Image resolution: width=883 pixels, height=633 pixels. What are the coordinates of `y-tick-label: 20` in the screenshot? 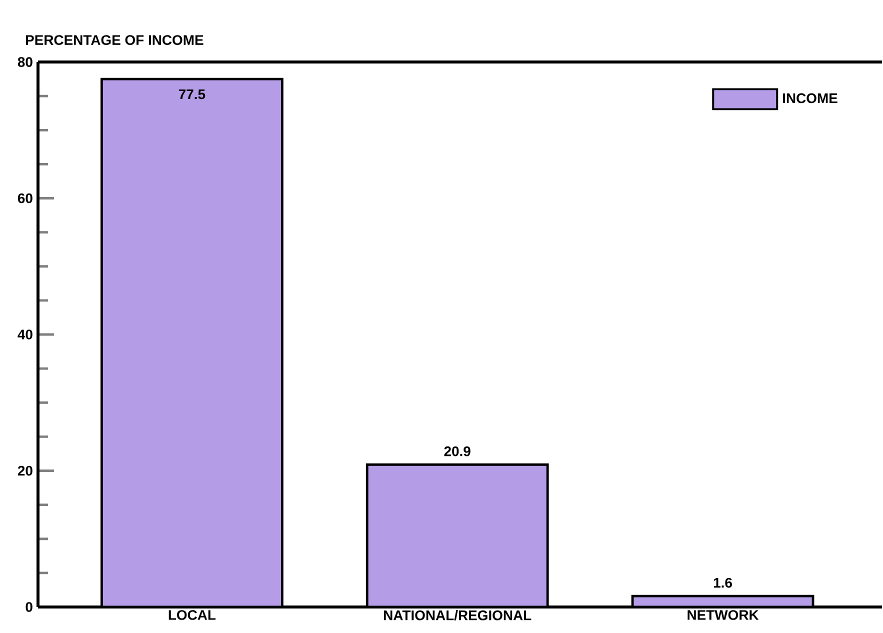 It's located at (25, 471).